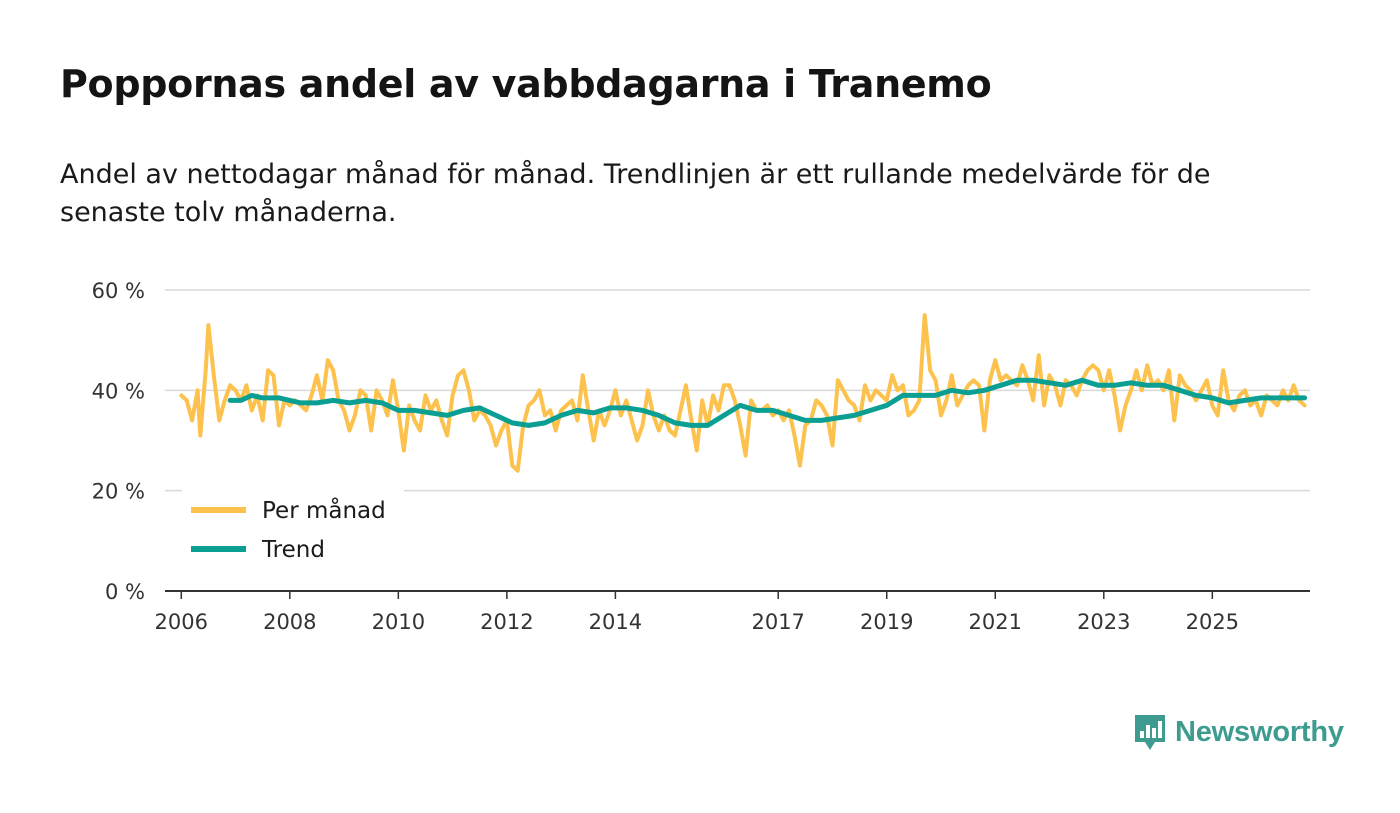 This screenshot has height=813, width=1400. Describe the element at coordinates (118, 391) in the screenshot. I see `y-tick-label: 40 %` at that location.